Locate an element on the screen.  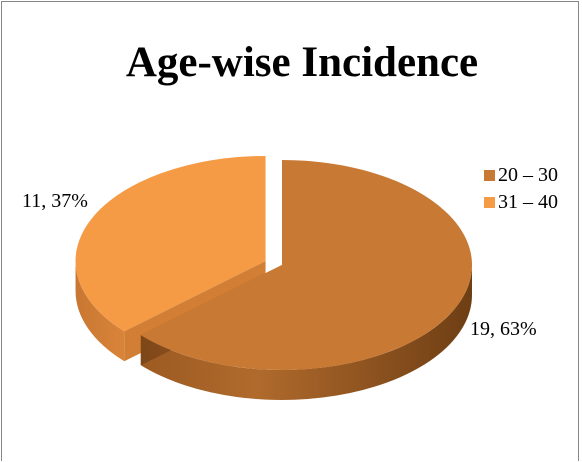
legend: 20 – 30 31 – 40 is located at coordinates (521, 189).